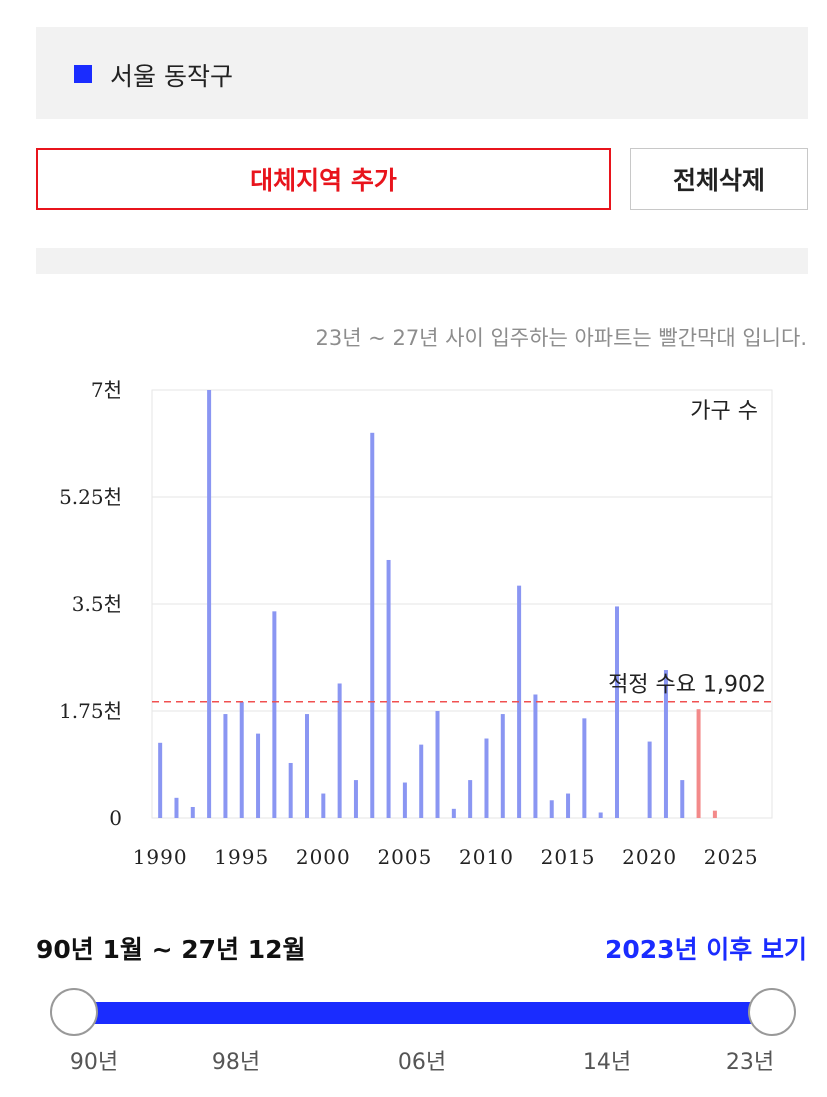 This screenshot has height=1097, width=827. What do you see at coordinates (422, 73) in the screenshot?
I see `region-card: 서울 동작구` at bounding box center [422, 73].